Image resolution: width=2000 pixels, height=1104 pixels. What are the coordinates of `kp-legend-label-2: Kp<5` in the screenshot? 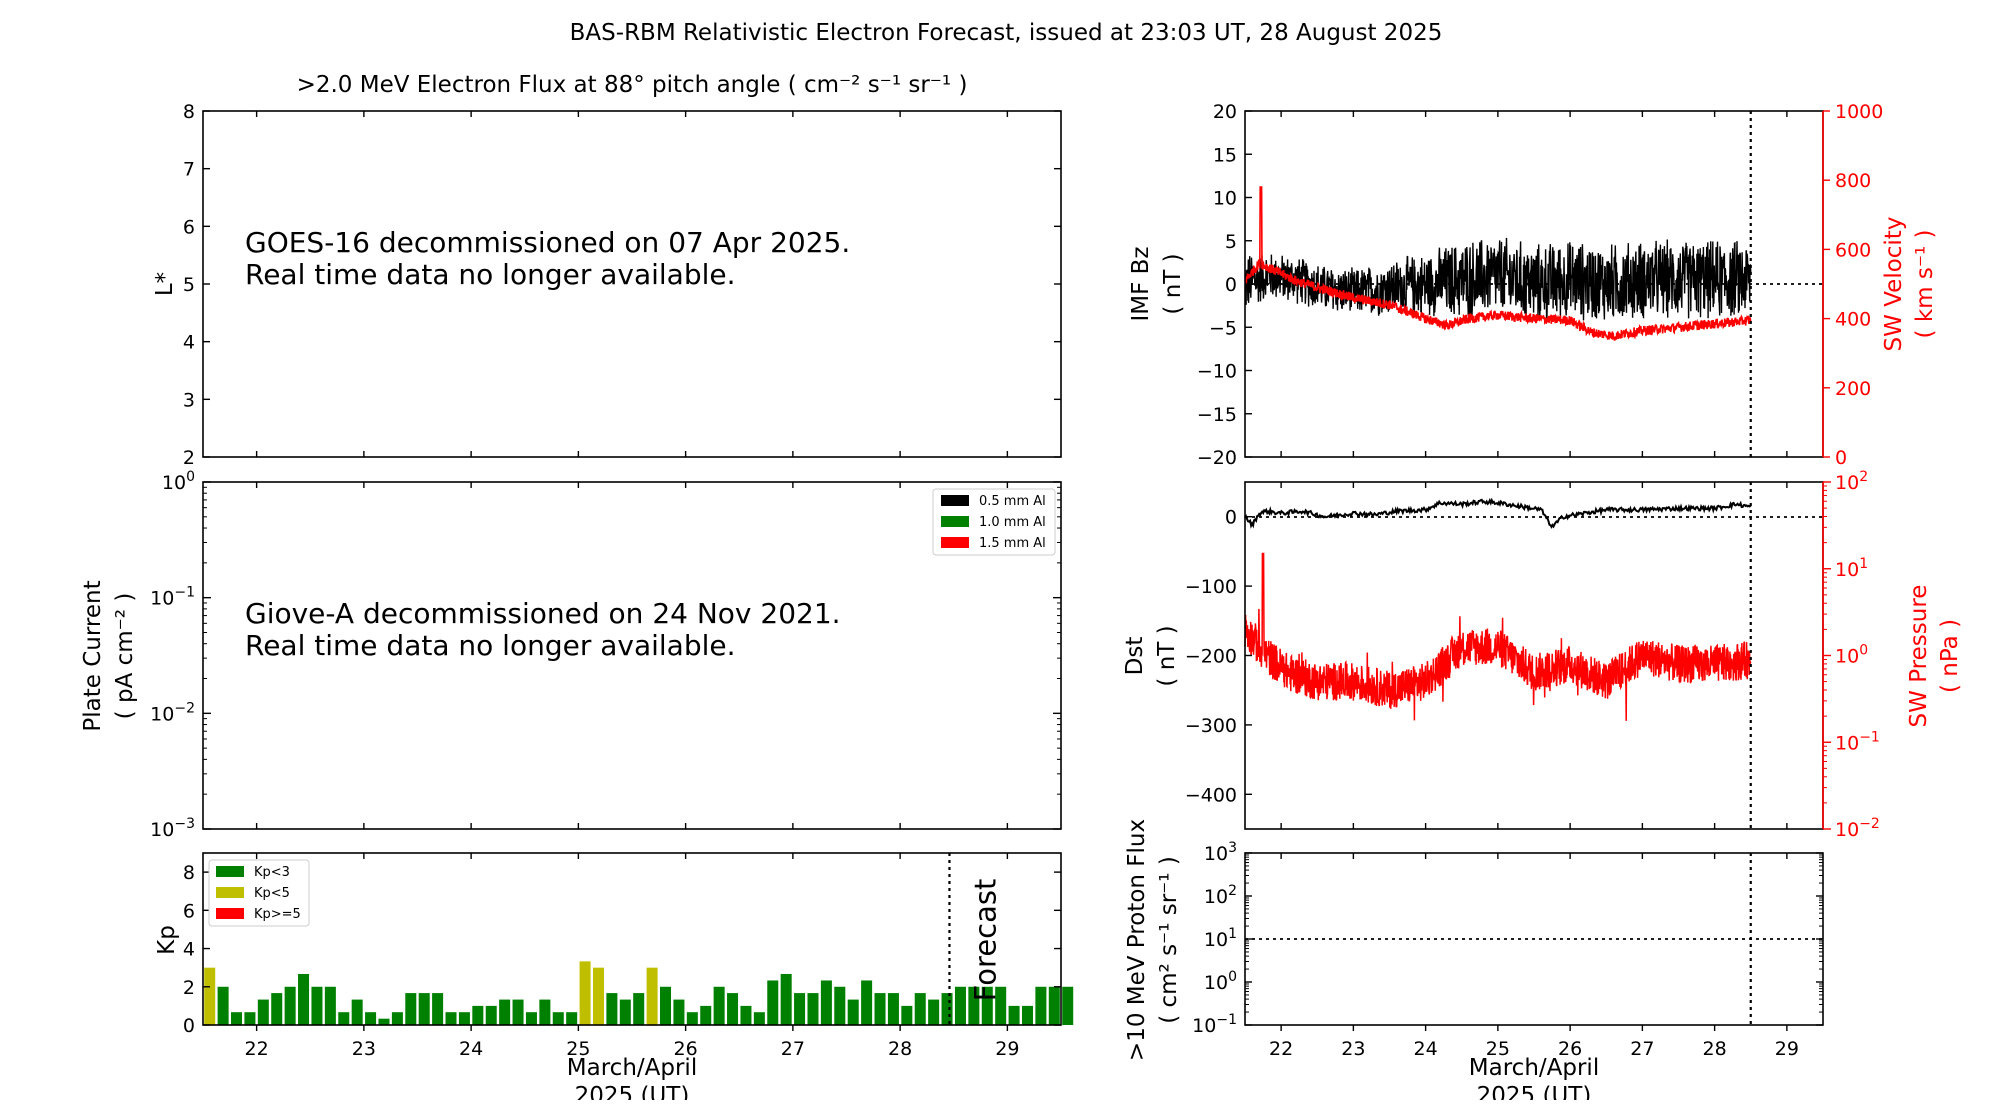 It's located at (272, 893).